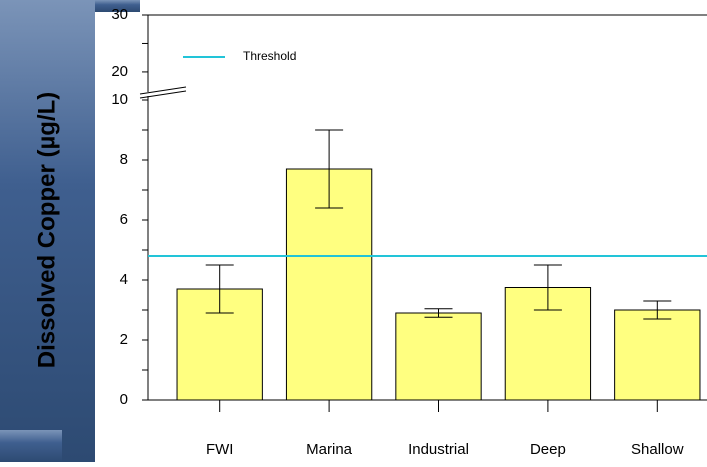 Image resolution: width=707 pixels, height=467 pixels. What do you see at coordinates (438, 449) in the screenshot?
I see `x-tick-label: Industrial` at bounding box center [438, 449].